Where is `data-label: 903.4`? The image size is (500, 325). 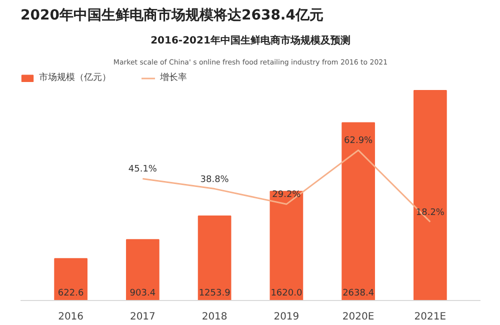 data-label: 903.4 is located at coordinates (143, 293).